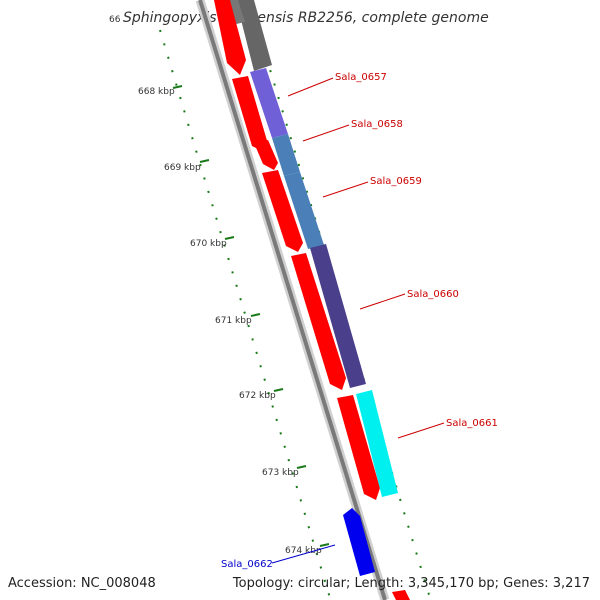 The image size is (600, 600). What do you see at coordinates (182, 168) in the screenshot?
I see `tick-label-669: 669 kbp` at bounding box center [182, 168].